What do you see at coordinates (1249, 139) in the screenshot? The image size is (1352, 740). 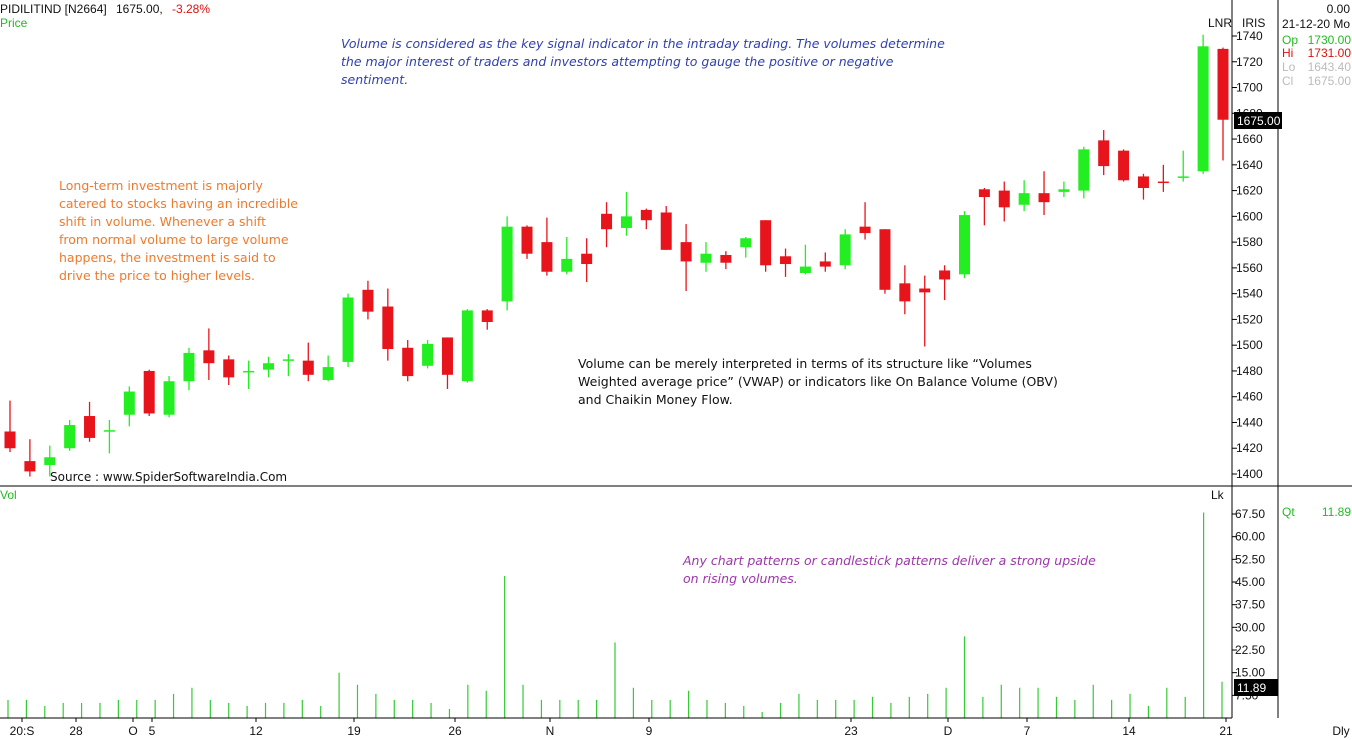 I see `price-tick-label: 1660` at bounding box center [1249, 139].